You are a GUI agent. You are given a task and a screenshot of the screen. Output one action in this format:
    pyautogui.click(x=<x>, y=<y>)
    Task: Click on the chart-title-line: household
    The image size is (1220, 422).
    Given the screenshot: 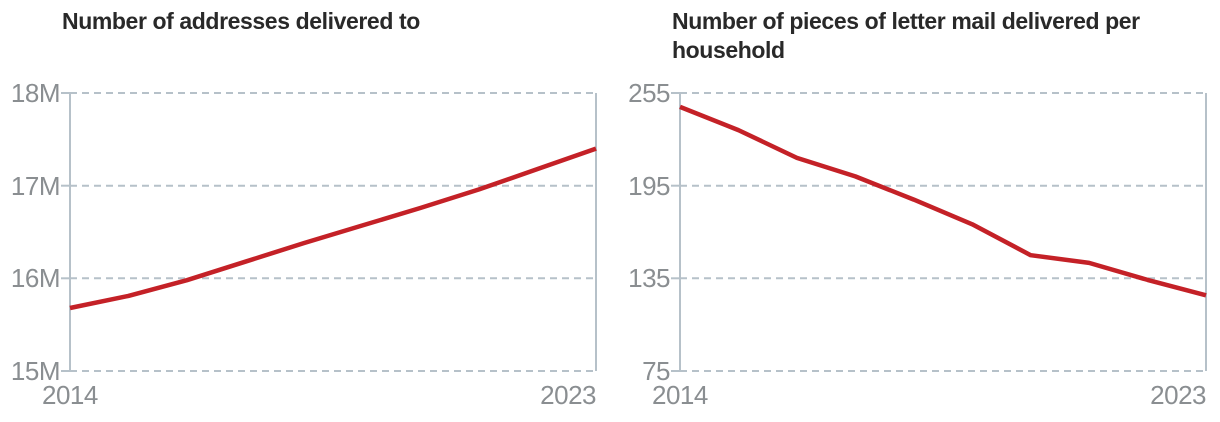 What is the action you would take?
    pyautogui.click(x=728, y=50)
    